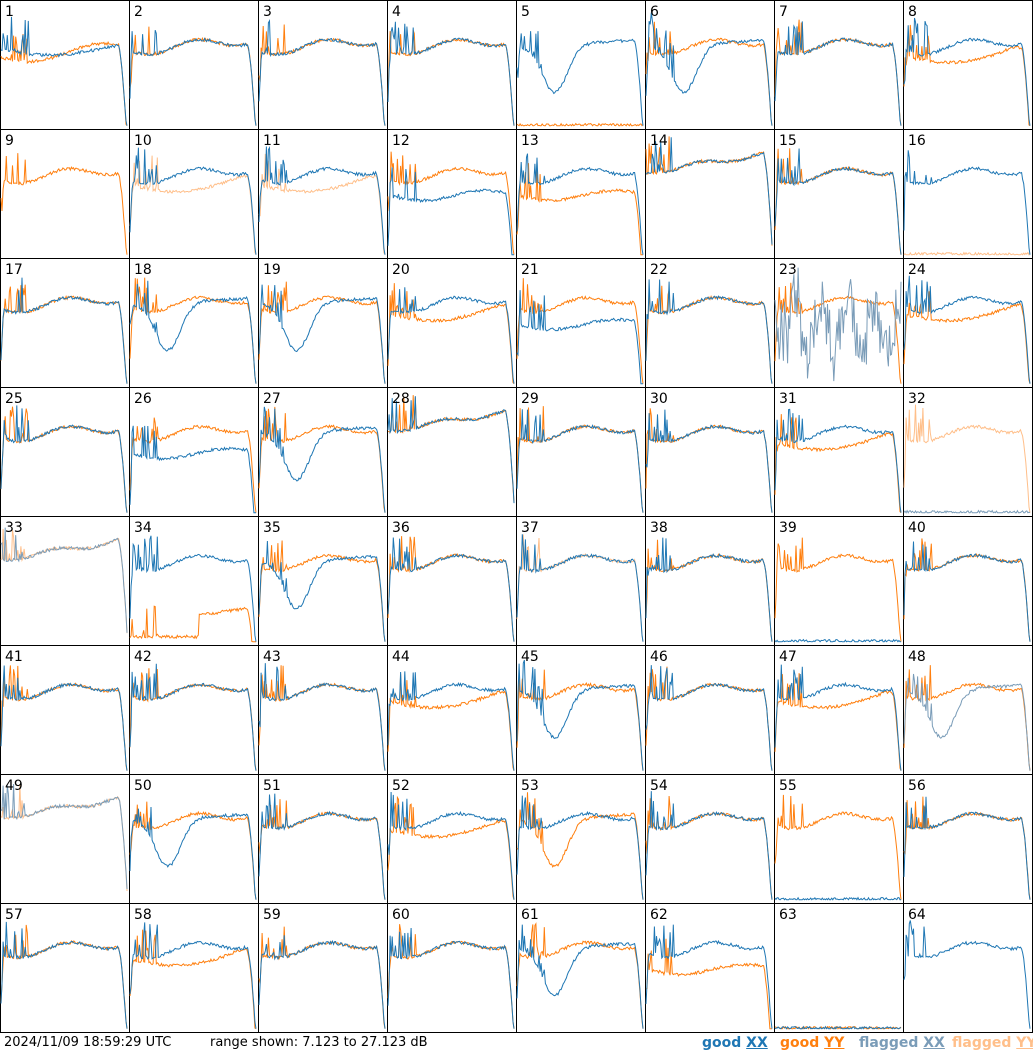 Image resolution: width=1033 pixels, height=1053 pixels. I want to click on antenna-tile: 12, so click(452, 194).